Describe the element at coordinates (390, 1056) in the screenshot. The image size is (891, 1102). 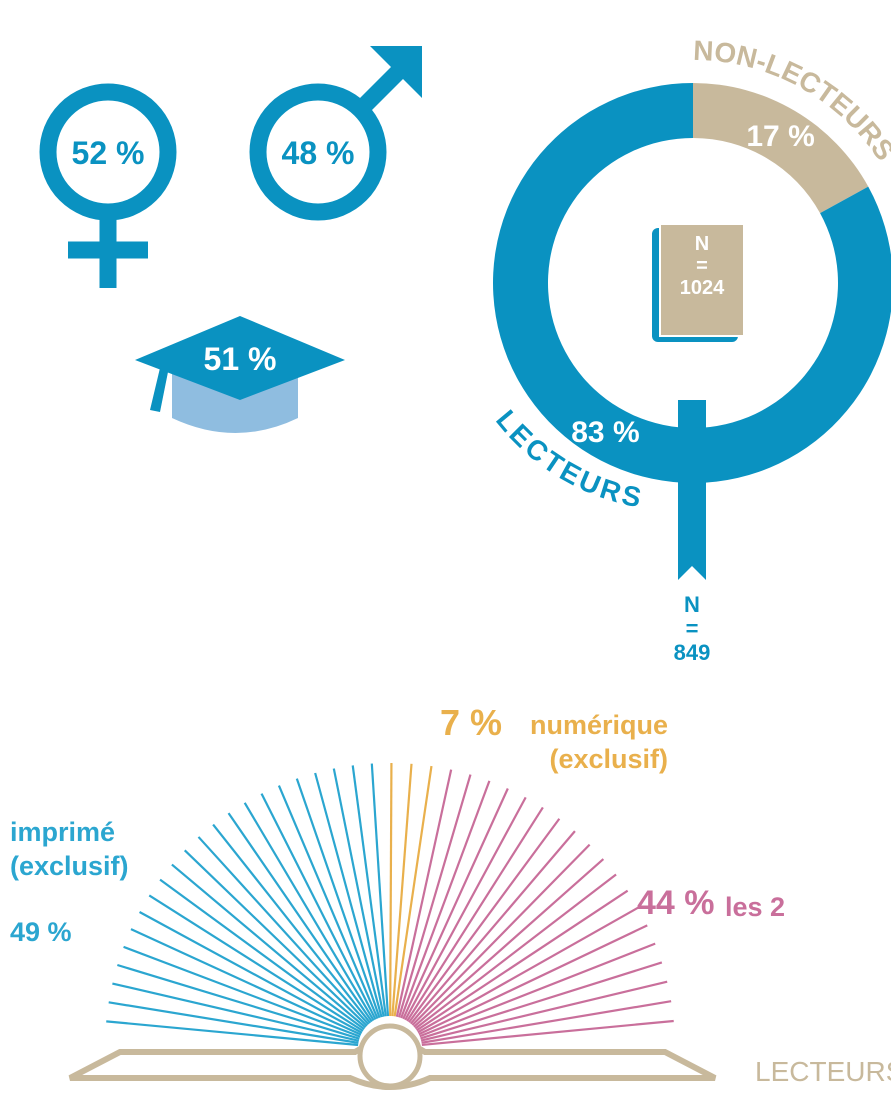
I see `fan-hub` at that location.